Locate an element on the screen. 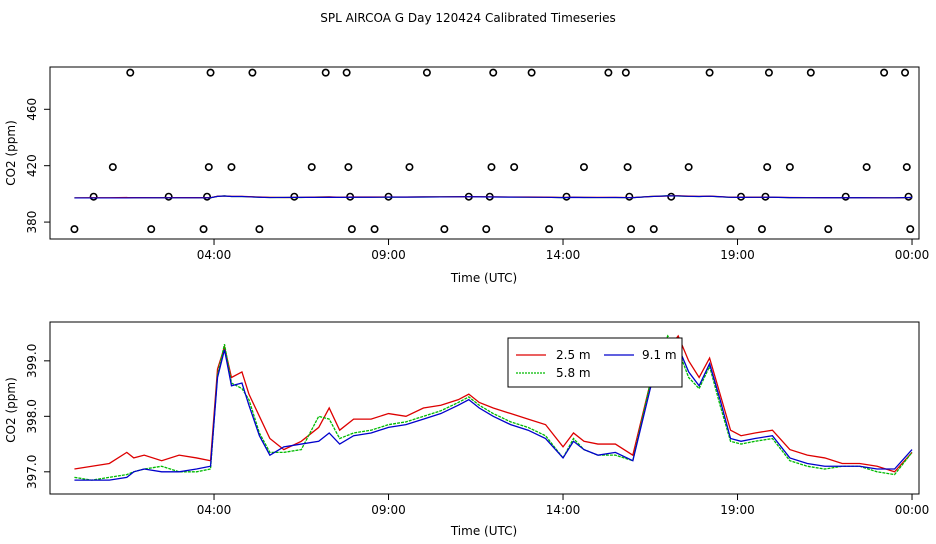 The image size is (936, 544). y-tick-label: 420 is located at coordinates (32, 165).